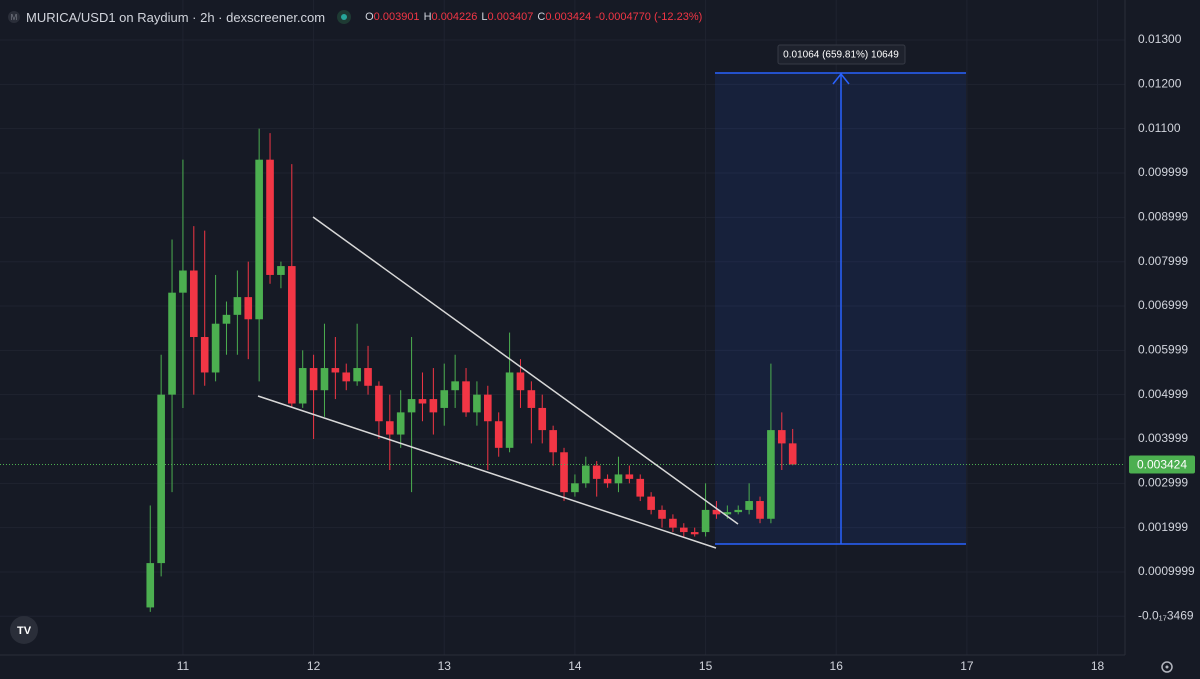 The height and width of the screenshot is (679, 1200). I want to click on y-tick-label: 0.0009999, so click(1166, 571).